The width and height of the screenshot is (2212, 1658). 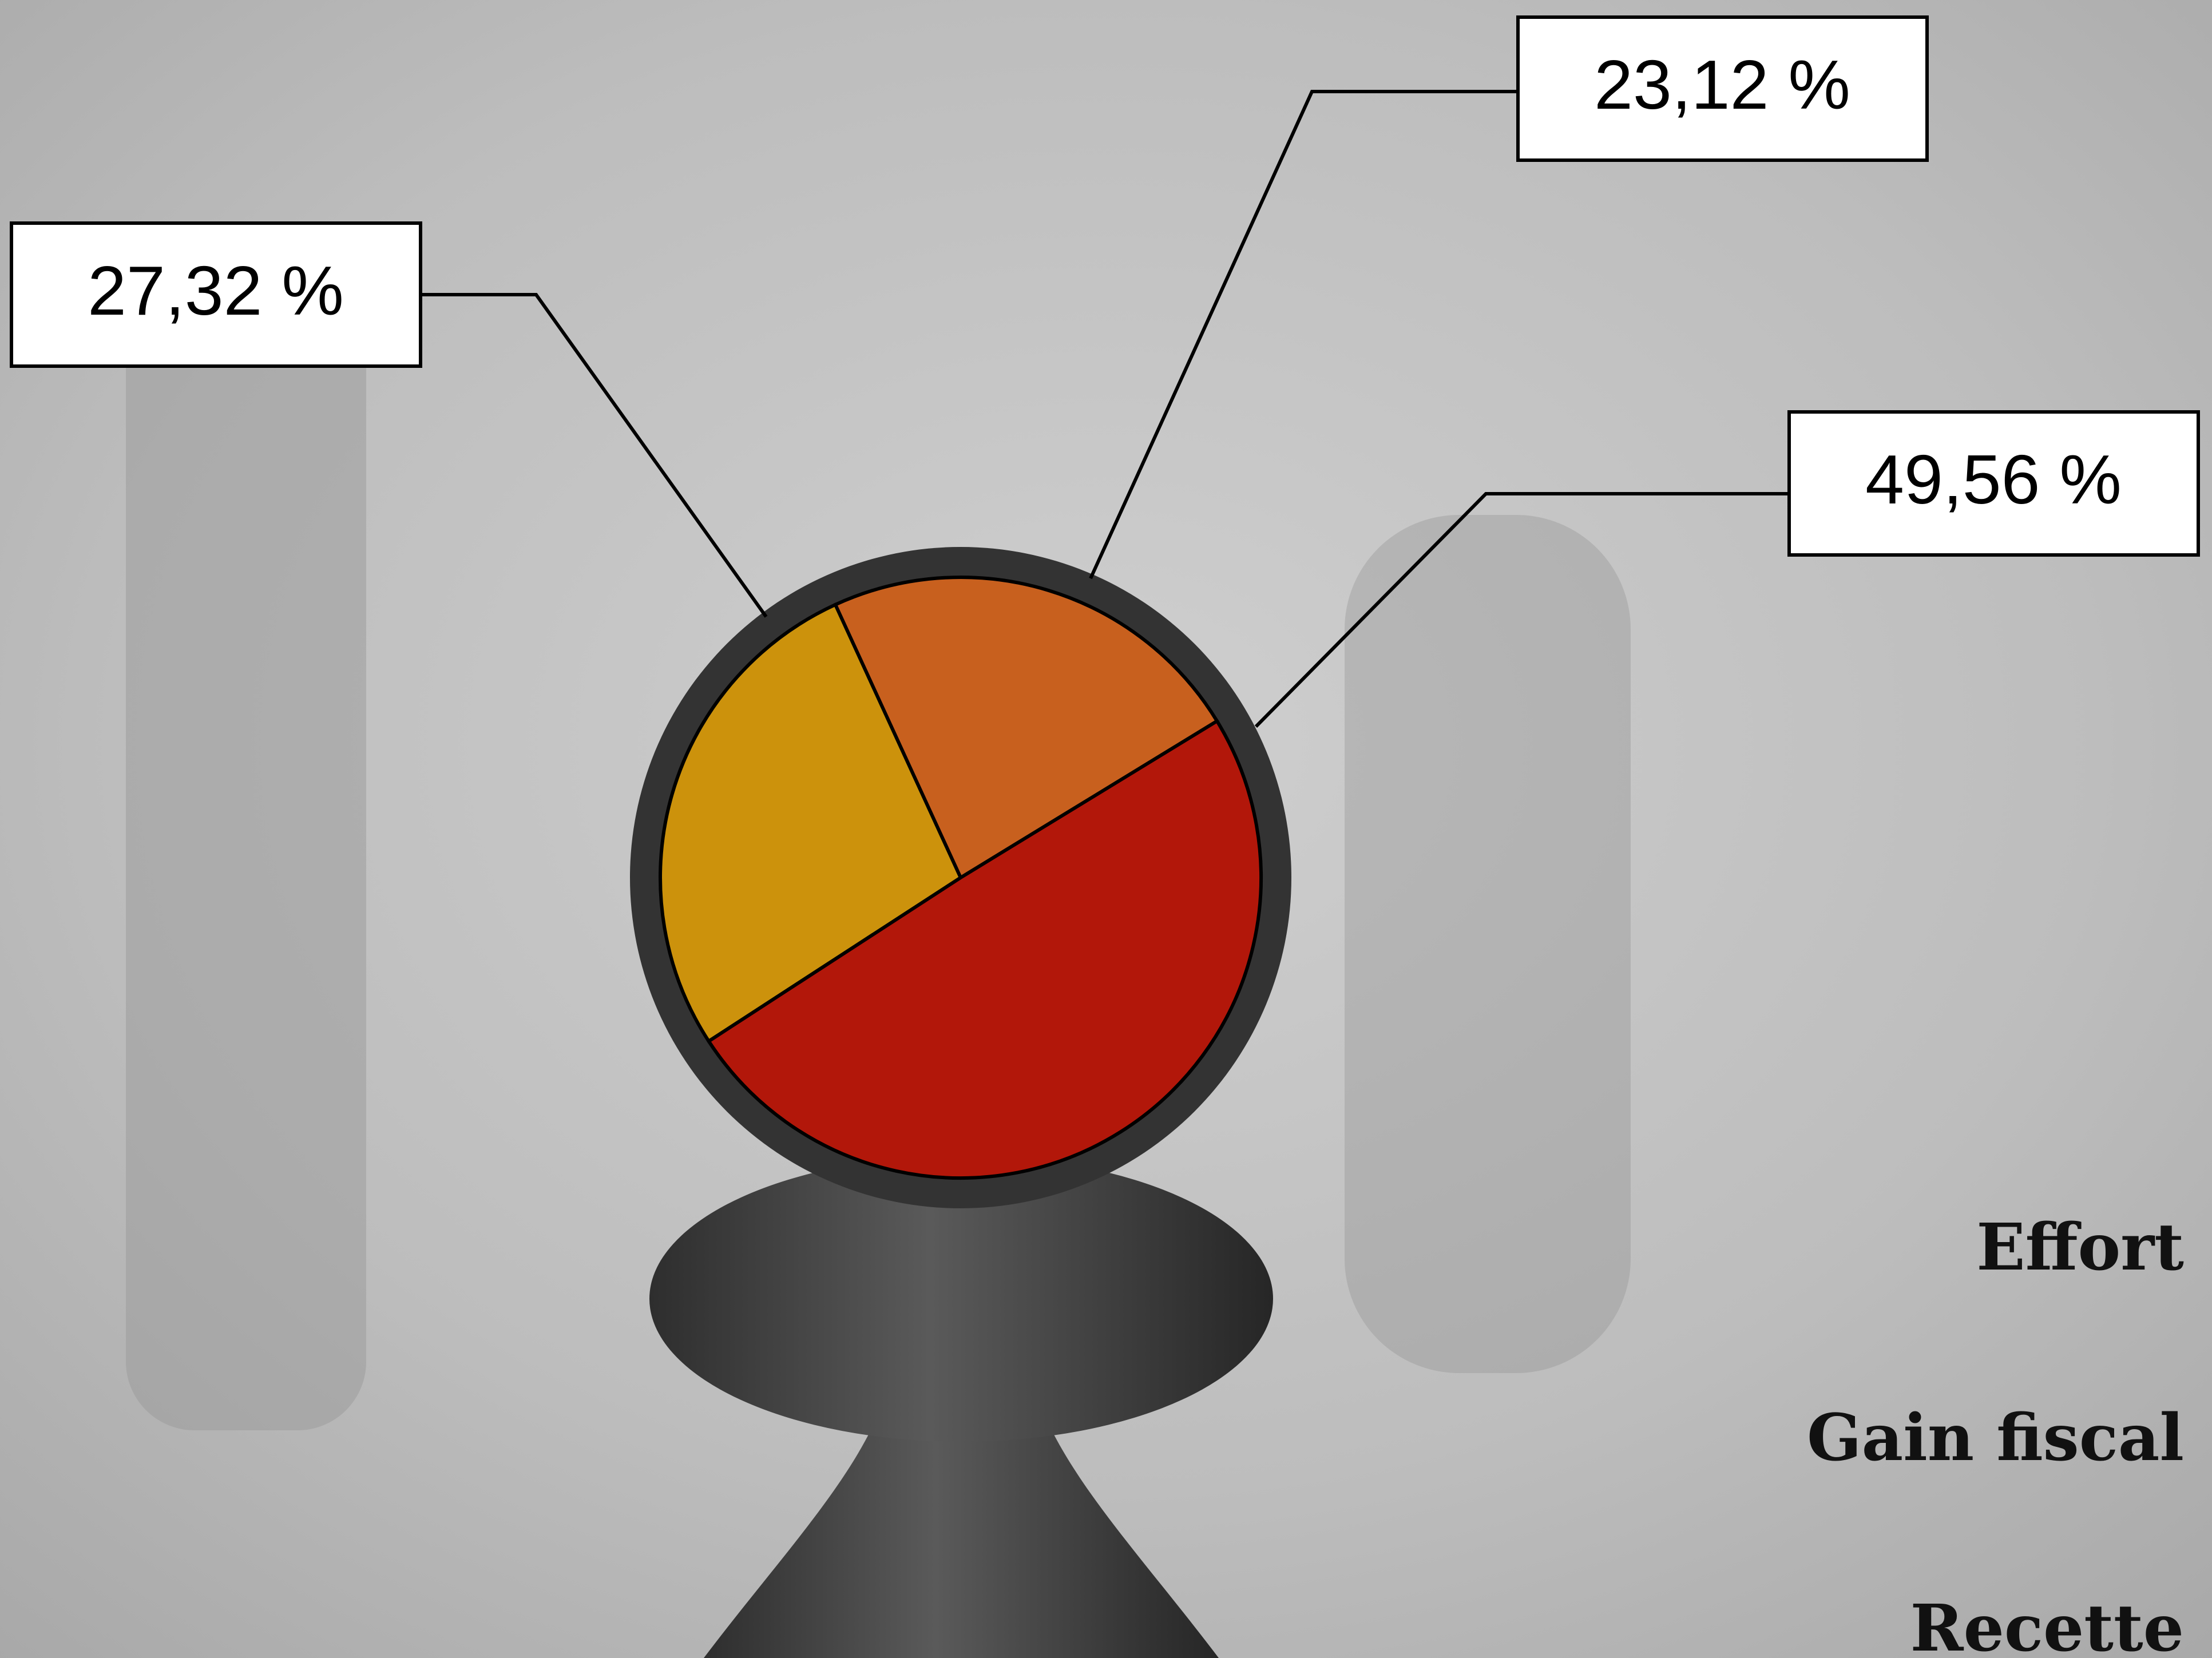 What do you see at coordinates (961, 1515) in the screenshot?
I see `pawn-base` at bounding box center [961, 1515].